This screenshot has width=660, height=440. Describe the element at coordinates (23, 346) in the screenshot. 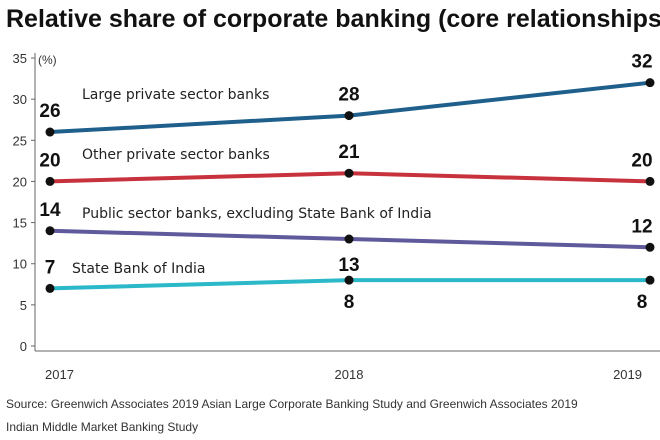

I see `y-tick-label: 0` at that location.